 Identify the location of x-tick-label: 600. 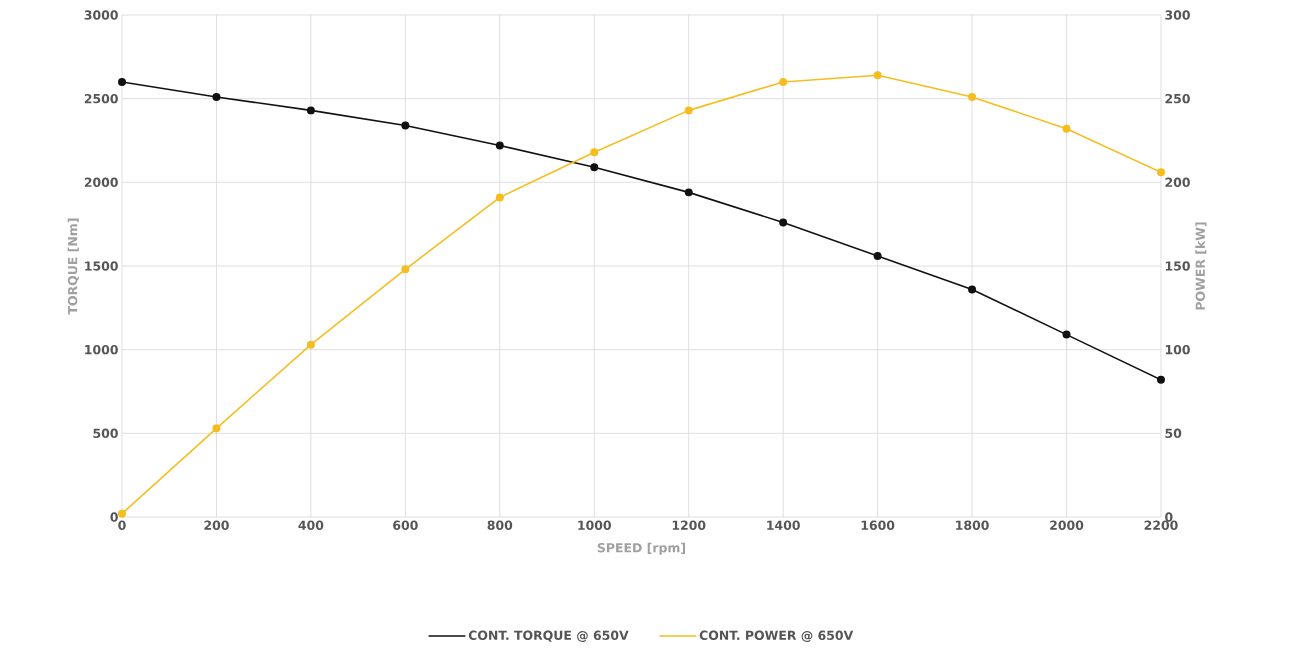
(405, 525).